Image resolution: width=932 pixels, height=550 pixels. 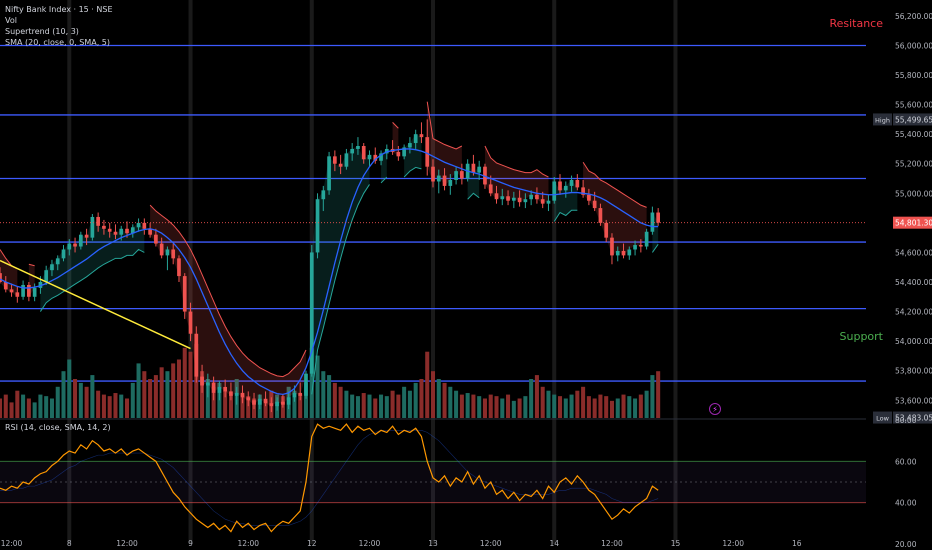 I want to click on sma-indicator-label: SMA (20, close, 0, SMA, 5), so click(x=57, y=42).